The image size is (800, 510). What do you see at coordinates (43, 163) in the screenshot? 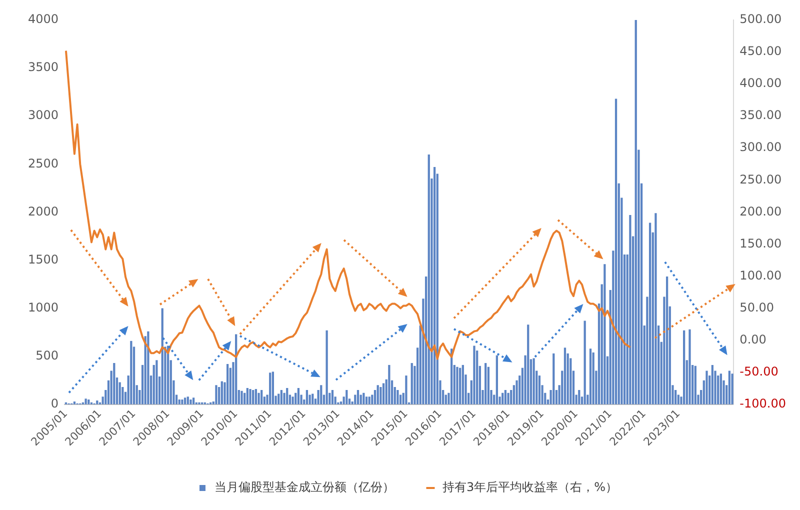
I see `y-tick-label: 2500` at bounding box center [43, 163].